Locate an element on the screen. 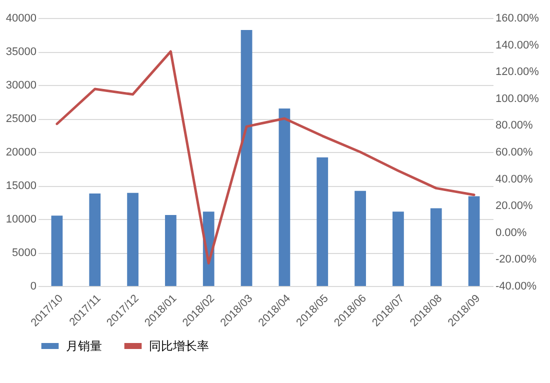 This screenshot has width=550, height=383. y2-tick-label: 140.00% is located at coordinates (518, 45).